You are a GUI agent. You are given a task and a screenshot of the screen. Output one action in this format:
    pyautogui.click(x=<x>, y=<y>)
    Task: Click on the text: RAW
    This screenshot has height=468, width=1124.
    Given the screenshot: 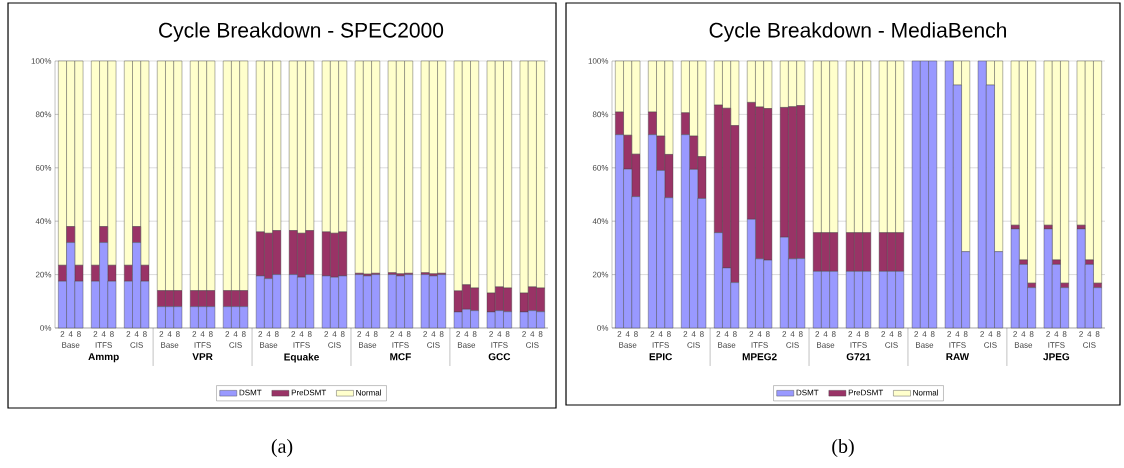 What is the action you would take?
    pyautogui.click(x=958, y=357)
    